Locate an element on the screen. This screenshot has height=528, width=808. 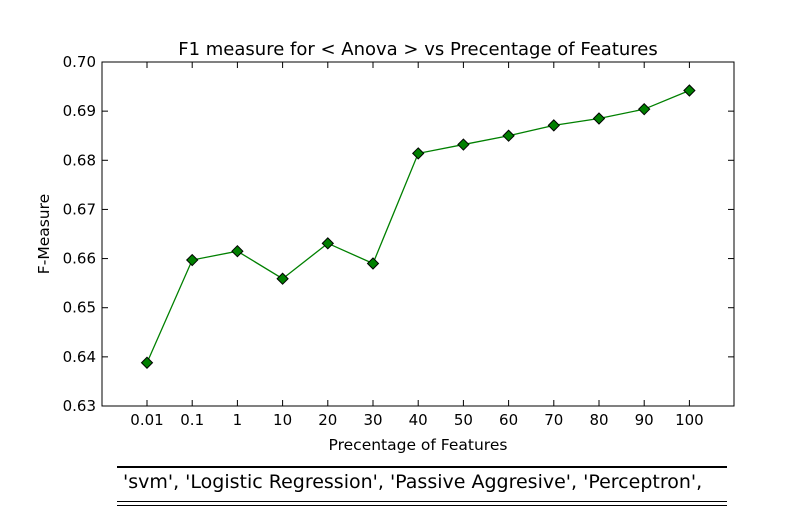
y-tick-label: 0.64 is located at coordinates (79, 357).